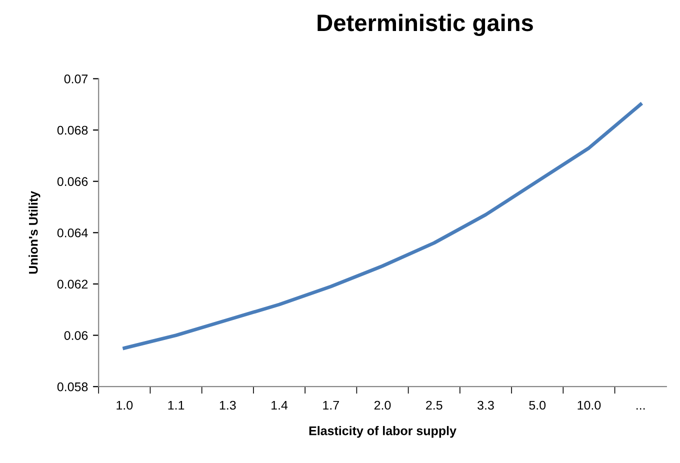  What do you see at coordinates (331, 405) in the screenshot?
I see `x-tick-label: 1.7` at bounding box center [331, 405].